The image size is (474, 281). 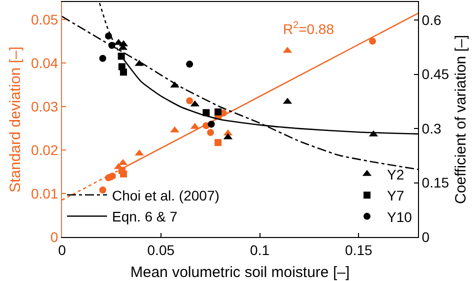 I want to click on y2-tick-label: 0.15, so click(x=436, y=182).